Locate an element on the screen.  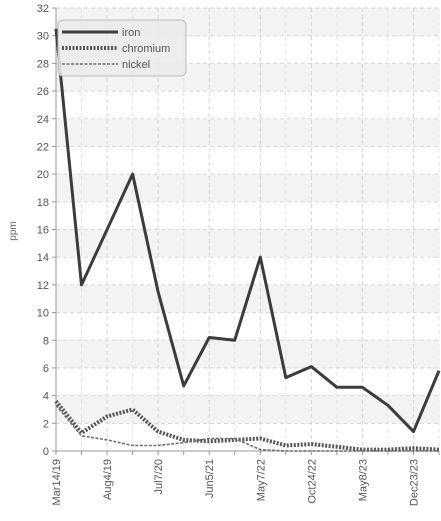
x-tick-label: Dec23/23 is located at coordinates (414, 482).